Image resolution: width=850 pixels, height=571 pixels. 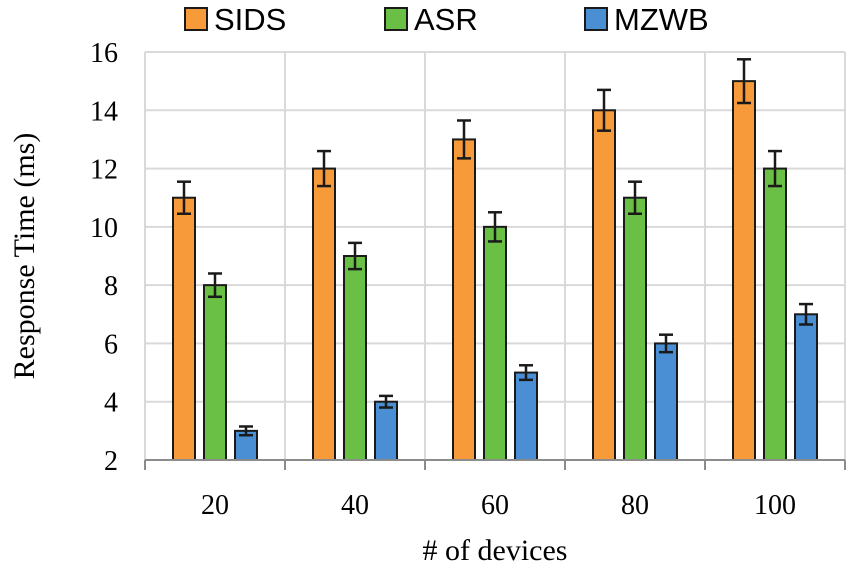 What do you see at coordinates (596, 19) in the screenshot?
I see `legend-swatch-mzwb` at bounding box center [596, 19].